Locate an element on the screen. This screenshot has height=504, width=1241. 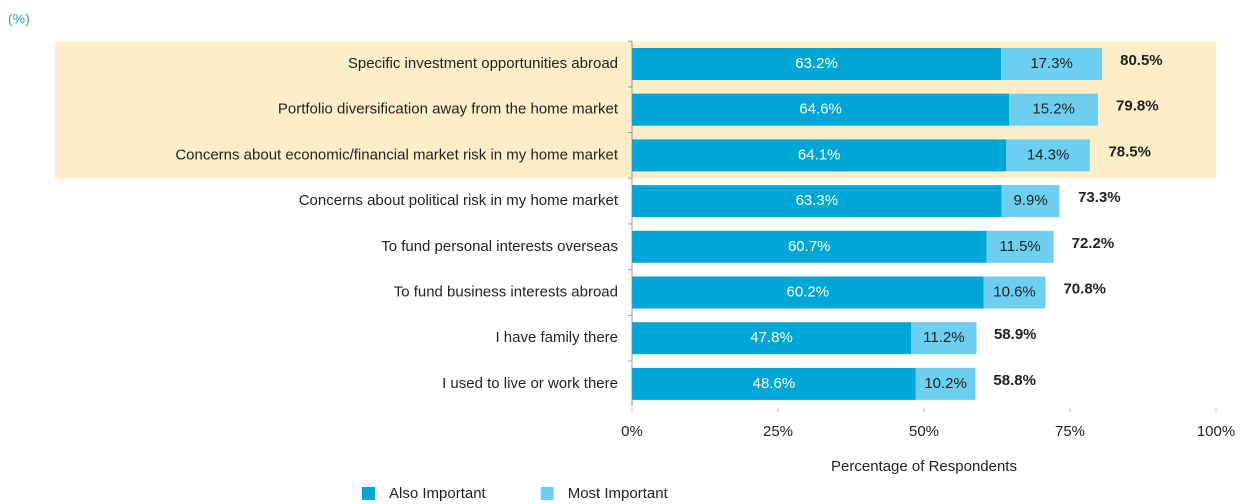
x-tick-label: 0% is located at coordinates (632, 431).